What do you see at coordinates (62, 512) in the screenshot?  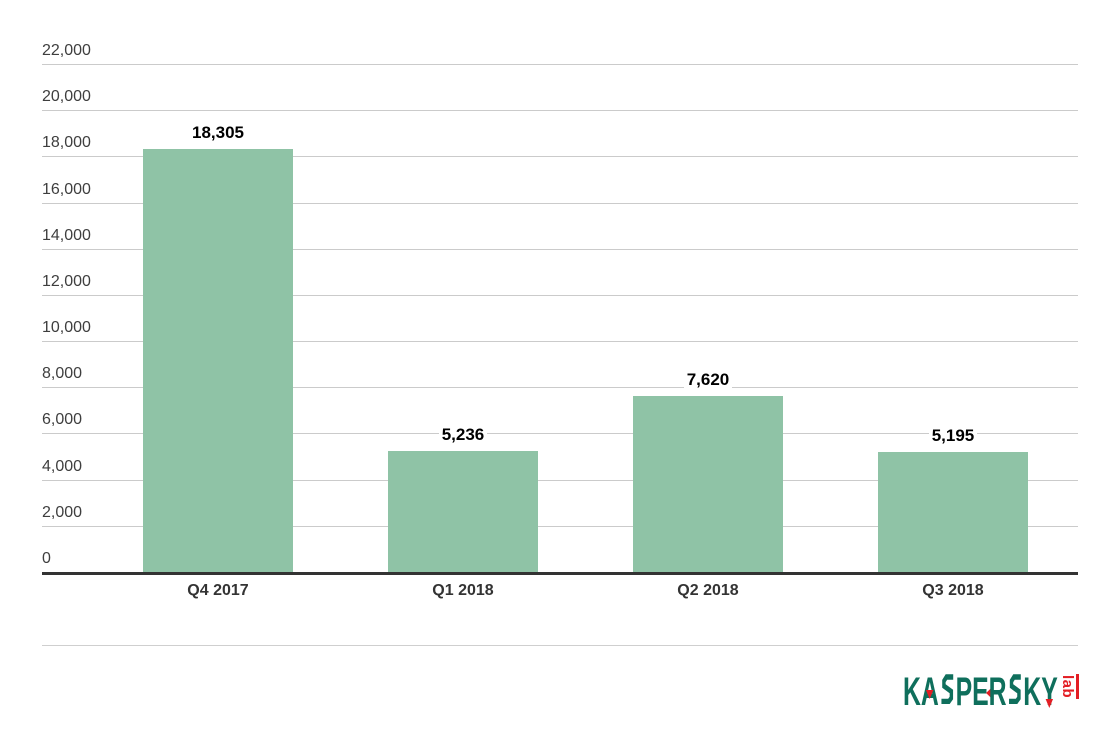 I see `y-axis-tick-label: 2,000` at bounding box center [62, 512].